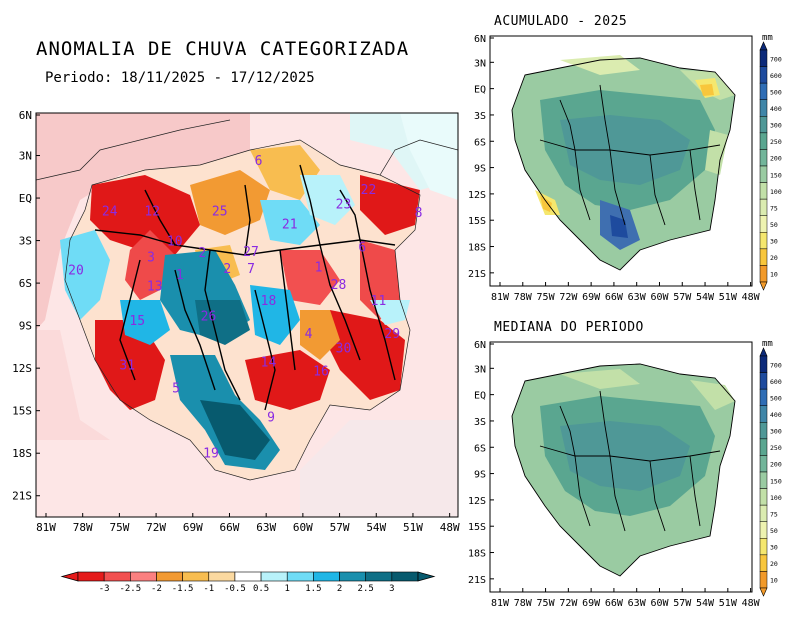 The height and width of the screenshot is (618, 800). What do you see at coordinates (481, 463) in the screenshot?
I see `mediana-lat-ticks: 6N 3N EQ 3S 6S 9S 12S 15S 18S 21S` at bounding box center [481, 463].